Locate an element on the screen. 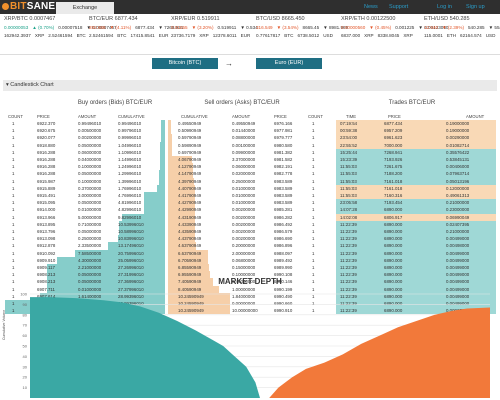 This screenshot has width=500, height=400. sell-cell: 0.01000000 is located at coordinates (244, 203).